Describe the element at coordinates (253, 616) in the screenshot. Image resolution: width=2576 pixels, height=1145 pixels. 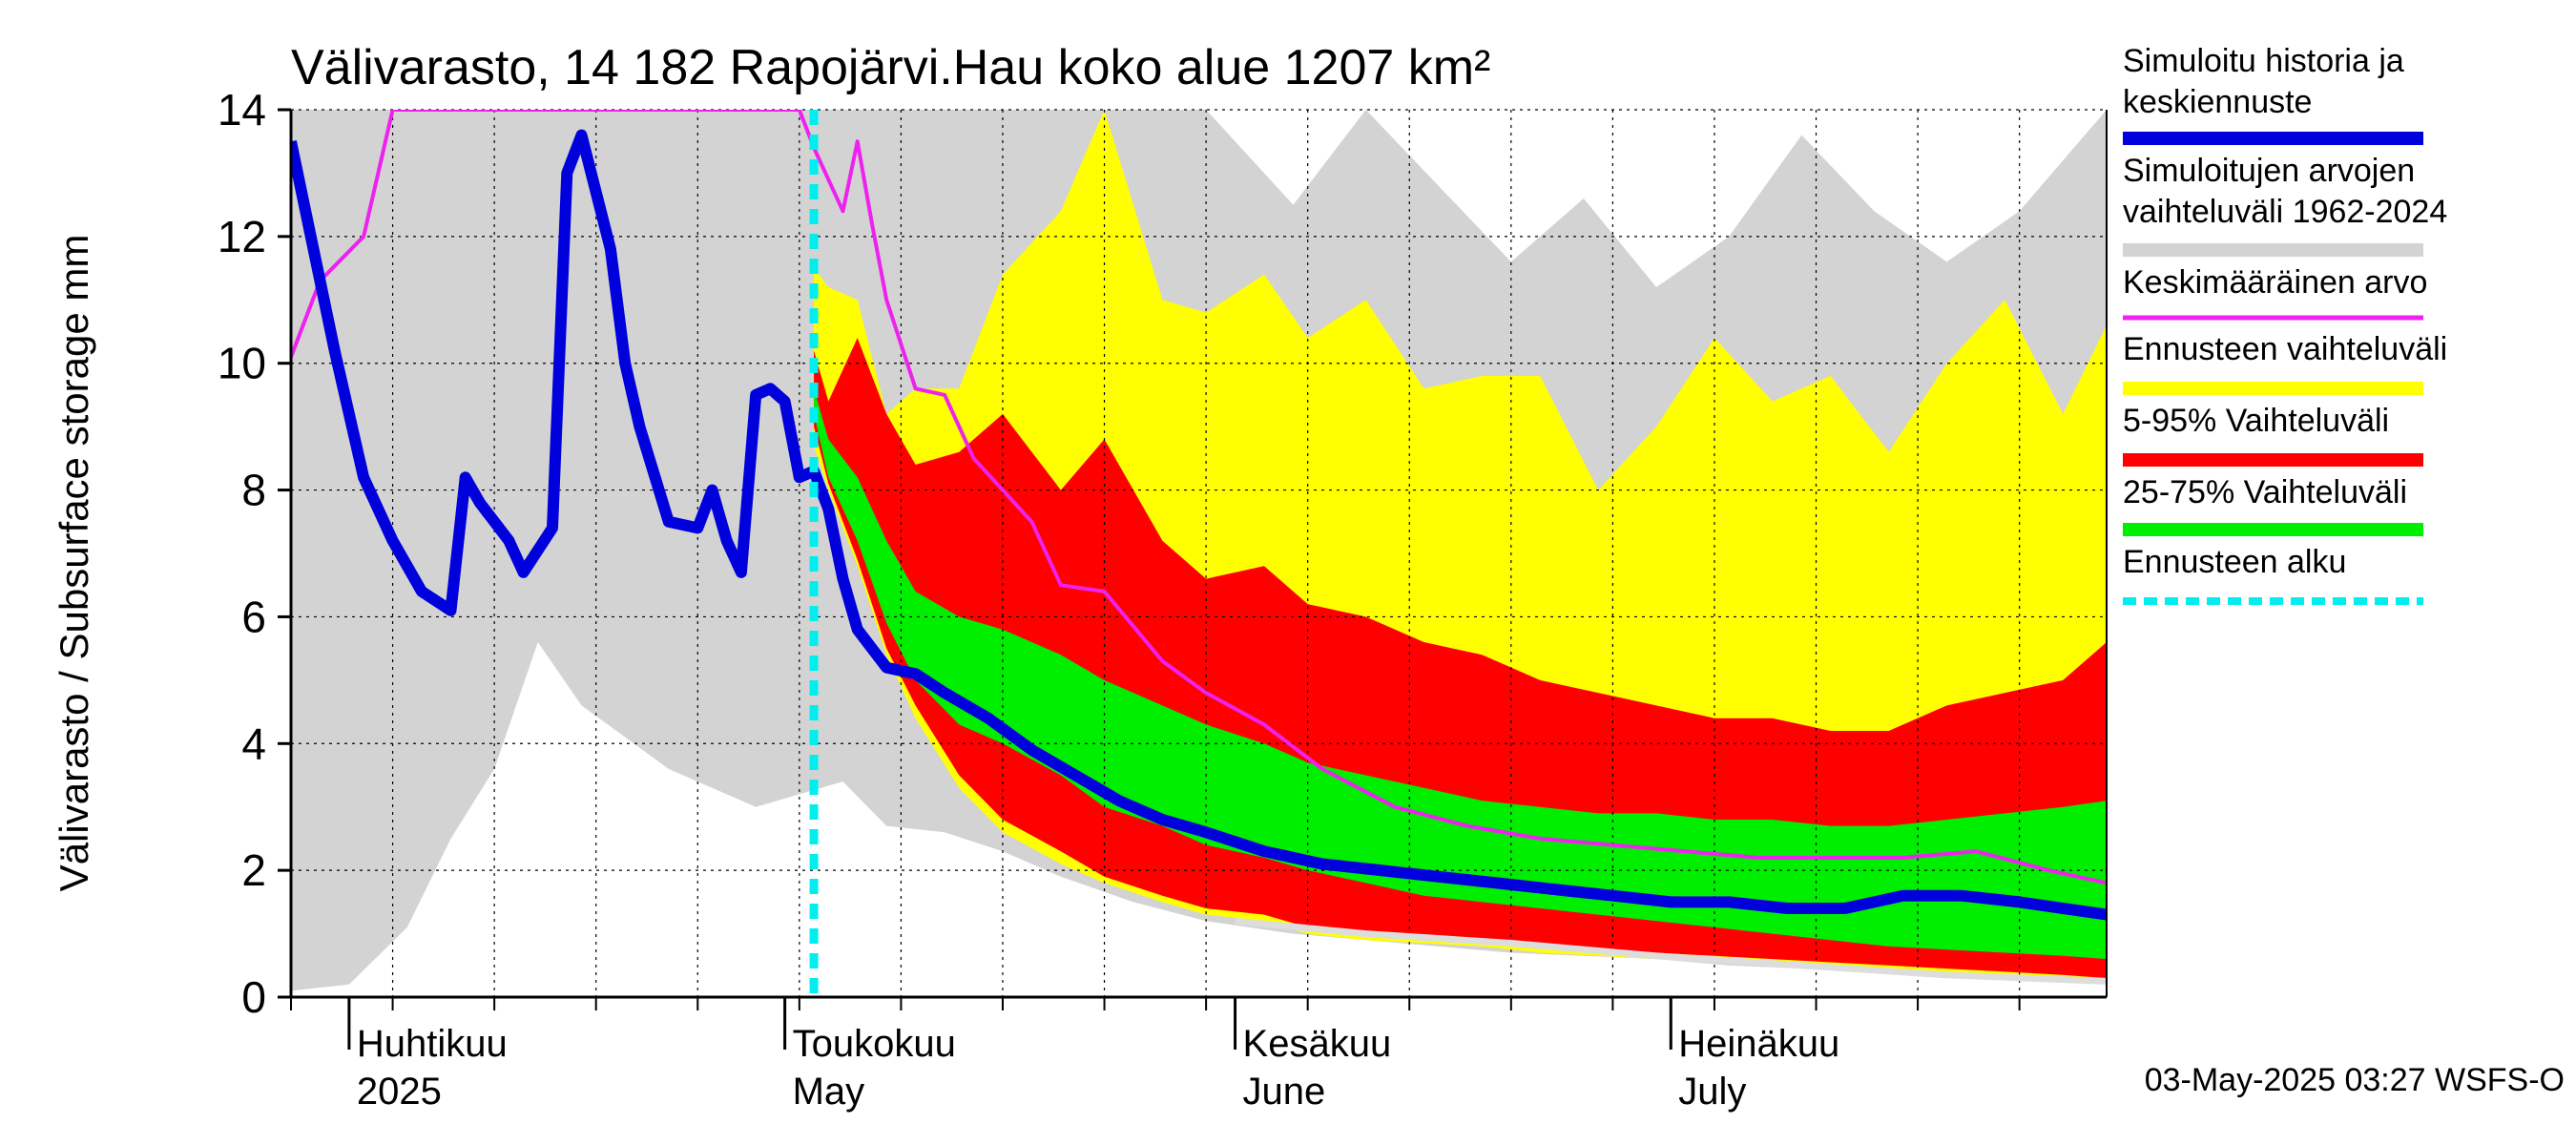
I see `y-tick-label: 6` at that location.